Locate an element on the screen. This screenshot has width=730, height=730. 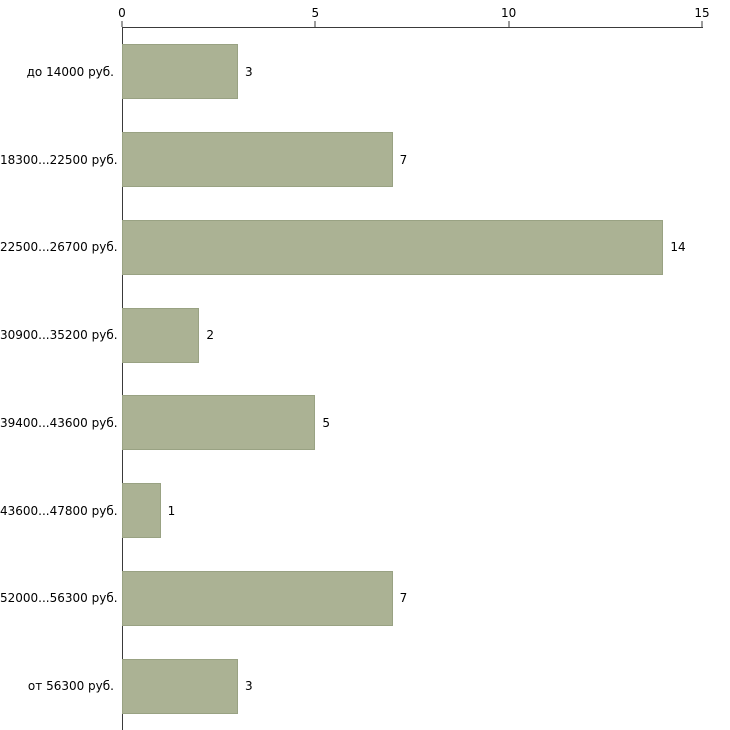
category-label: 22500...26700 руб. is located at coordinates (59, 247).